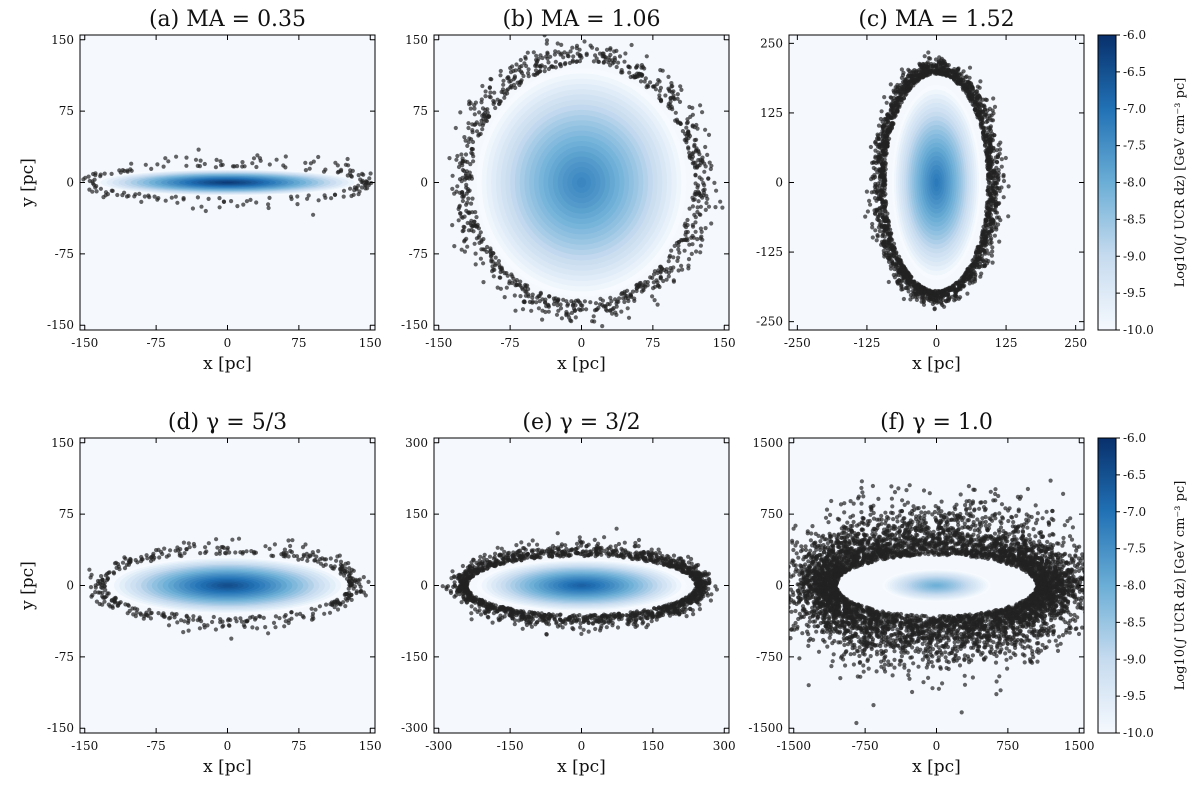  What do you see at coordinates (724, 343) in the screenshot?
I see `x-tick-label: 150` at bounding box center [724, 343].